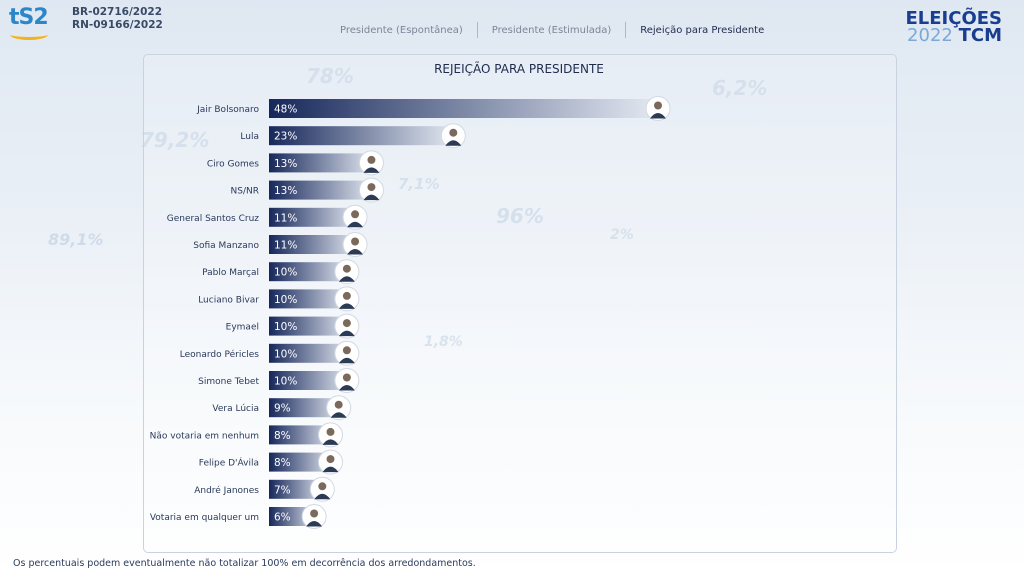 Image resolution: width=1024 pixels, height=574 pixels. Describe the element at coordinates (980, 35) in the screenshot. I see `brand-tcm: TCM` at that location.